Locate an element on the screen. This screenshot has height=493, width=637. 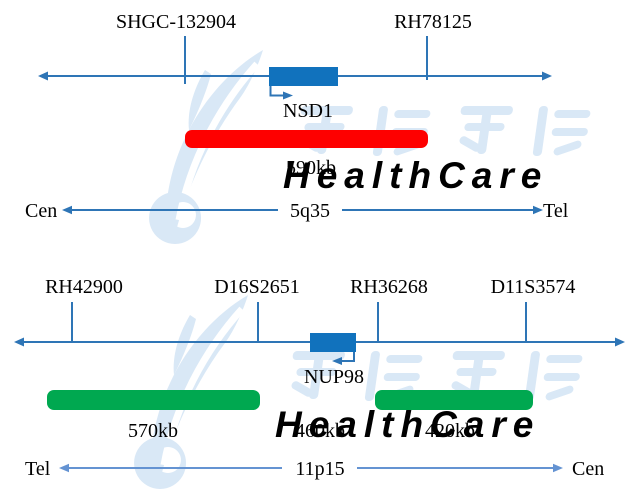
marker-label-rh42900: RH42900 is located at coordinates (84, 287).